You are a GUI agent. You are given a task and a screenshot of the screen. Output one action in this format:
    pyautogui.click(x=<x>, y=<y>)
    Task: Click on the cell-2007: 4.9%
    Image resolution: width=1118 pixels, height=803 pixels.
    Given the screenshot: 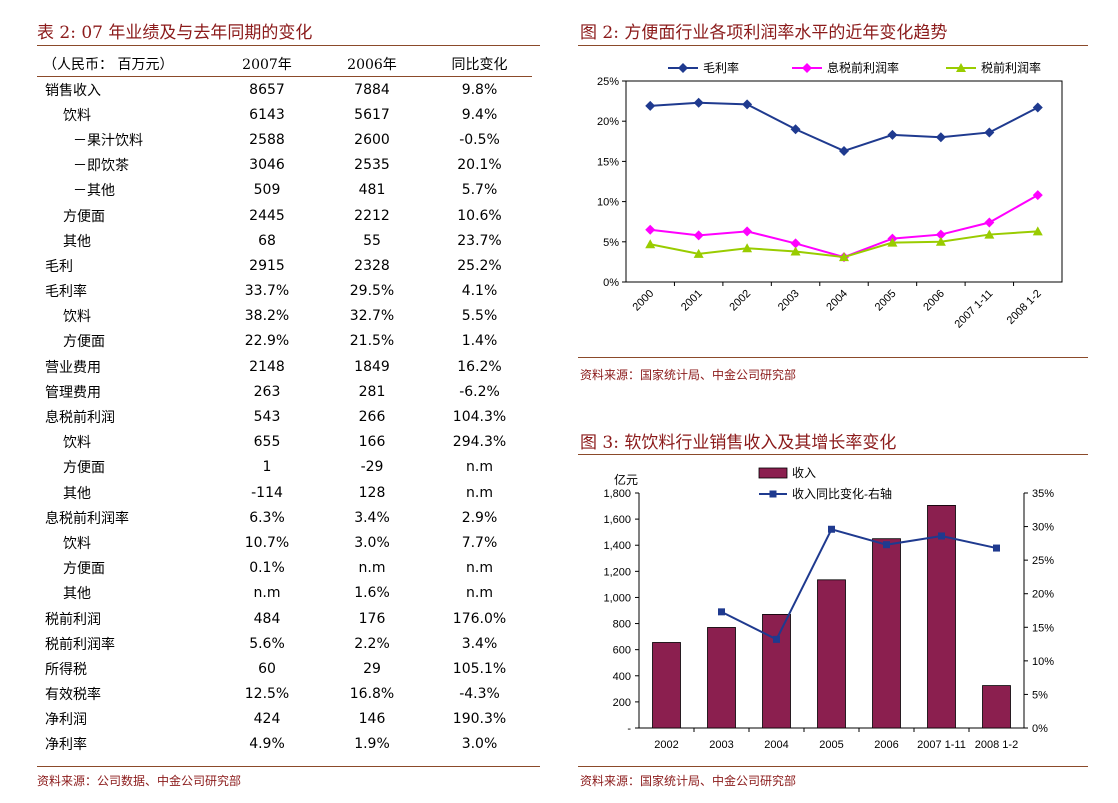 What is the action you would take?
    pyautogui.click(x=267, y=744)
    